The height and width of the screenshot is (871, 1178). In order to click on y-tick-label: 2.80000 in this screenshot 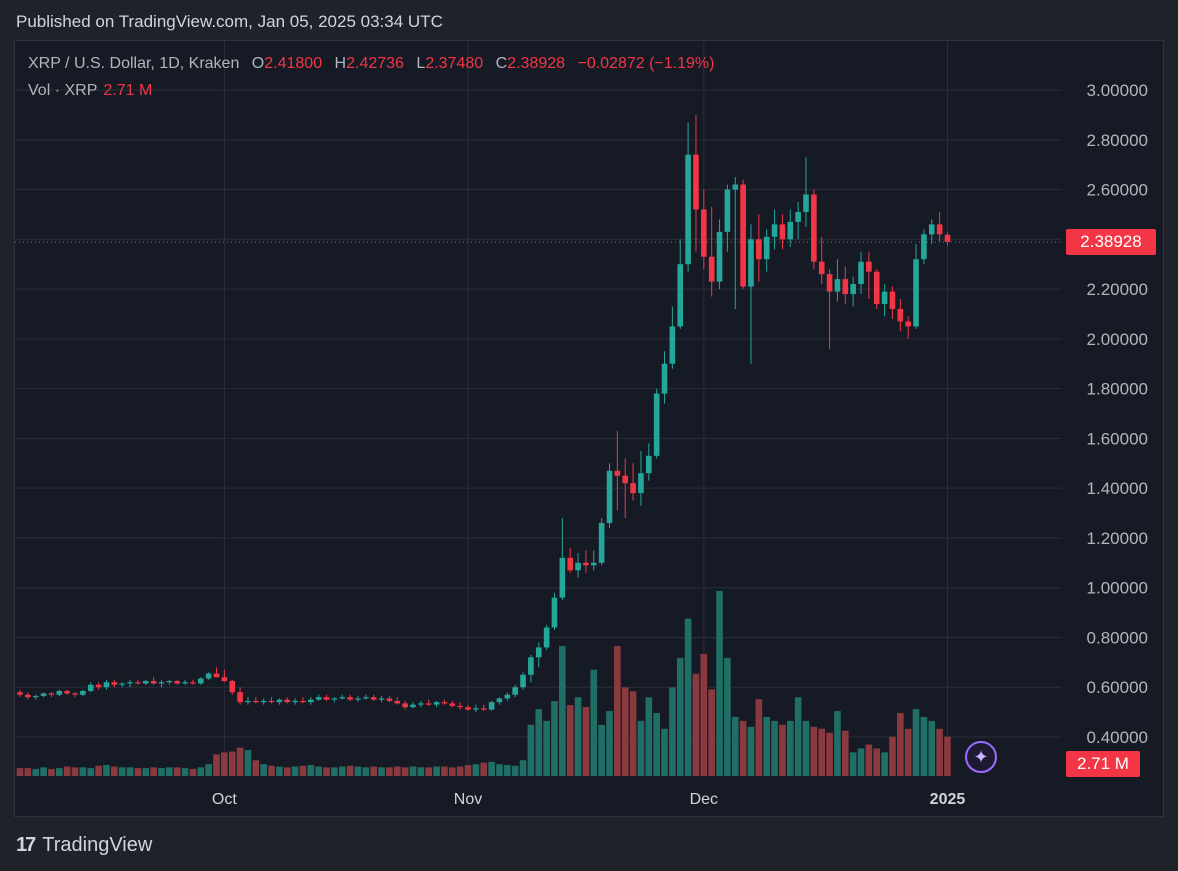, I will do `click(1117, 140)`.